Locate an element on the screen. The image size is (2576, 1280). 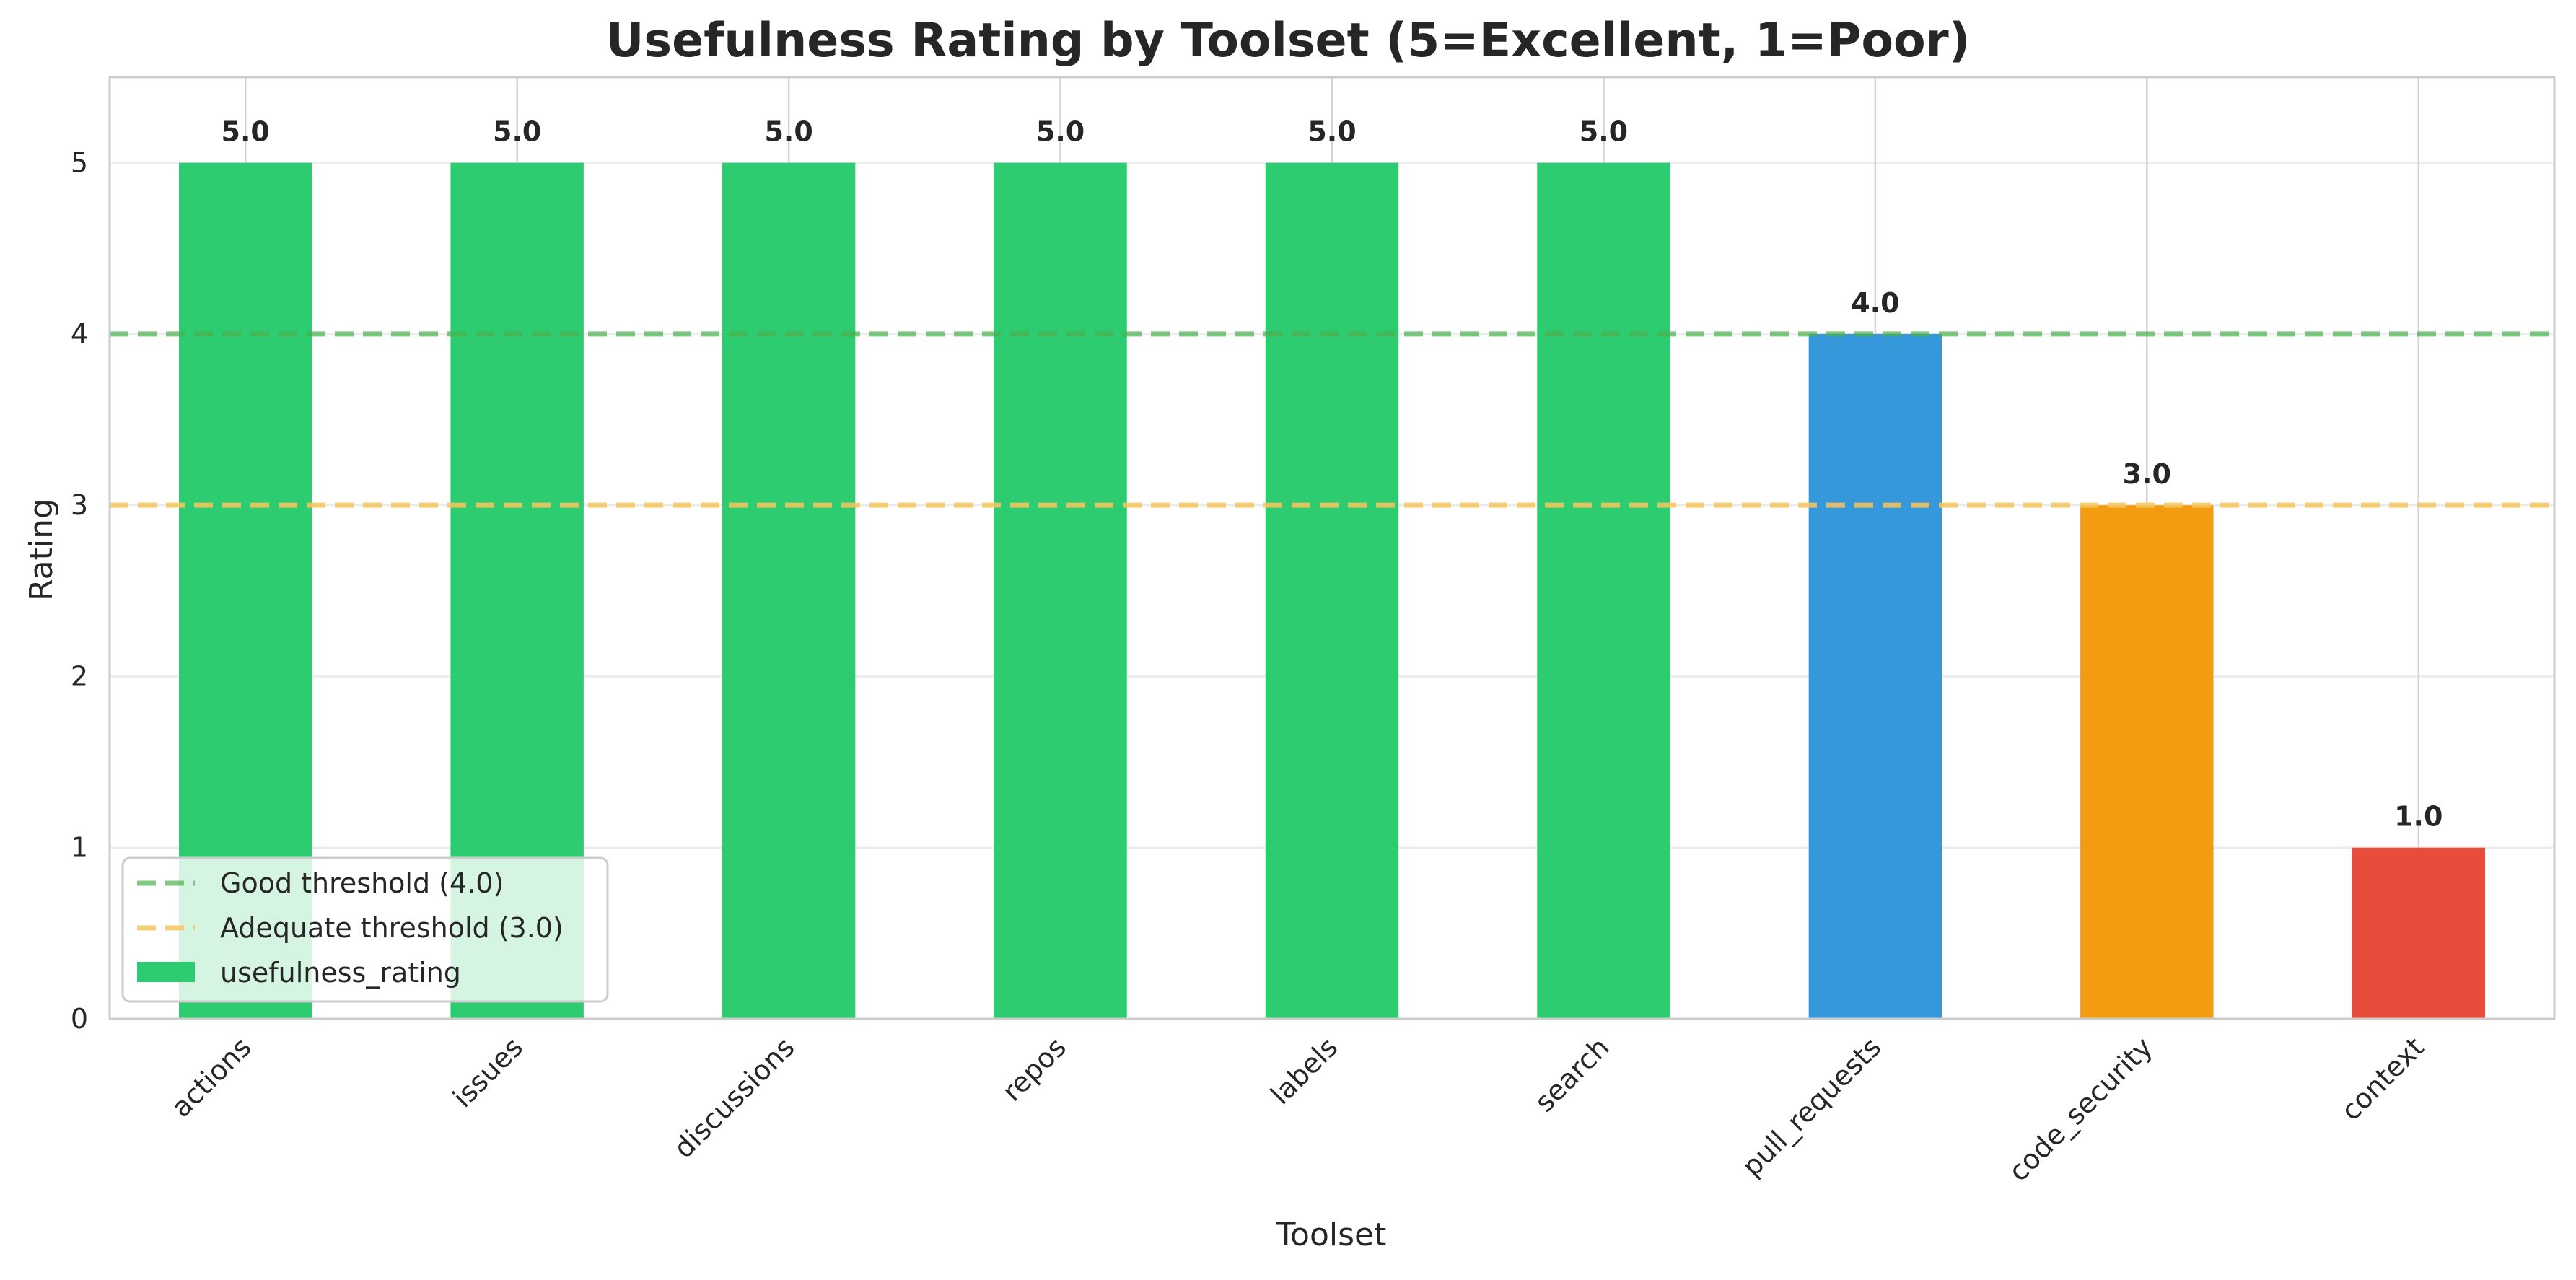
bar-labels is located at coordinates (1332, 591).